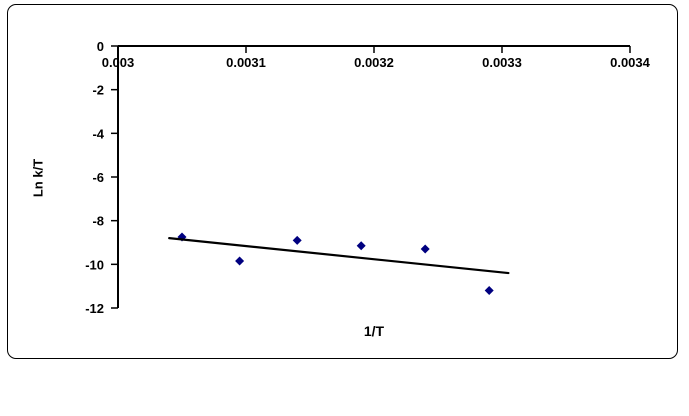 The height and width of the screenshot is (416, 689). What do you see at coordinates (100, 46) in the screenshot?
I see `y-tick-label: 0` at bounding box center [100, 46].